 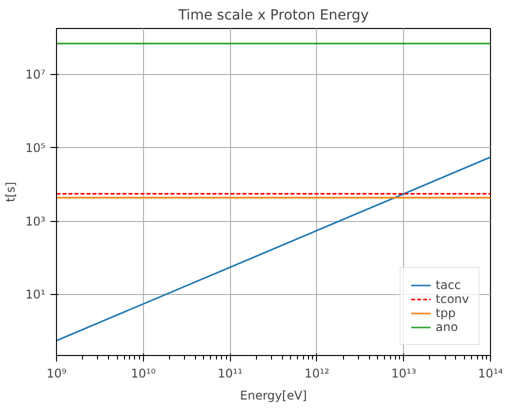 I want to click on legend-label: tconv, so click(x=452, y=299).